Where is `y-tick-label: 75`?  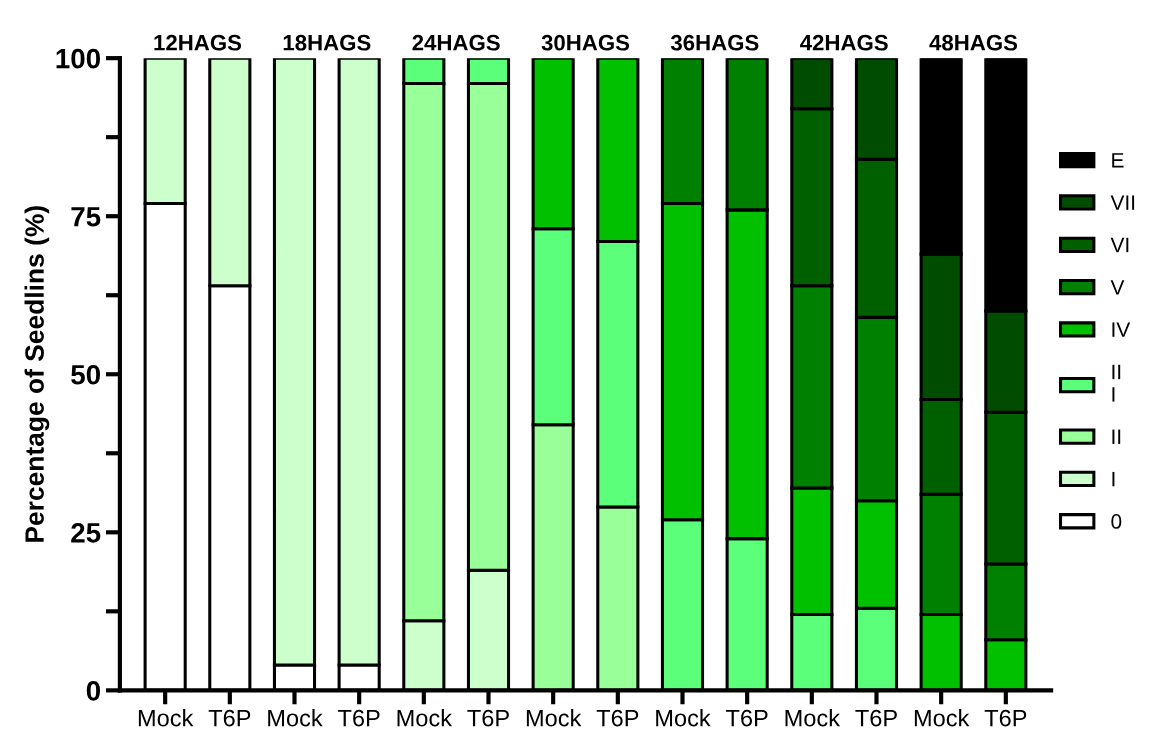
y-tick-label: 75 is located at coordinates (86, 217).